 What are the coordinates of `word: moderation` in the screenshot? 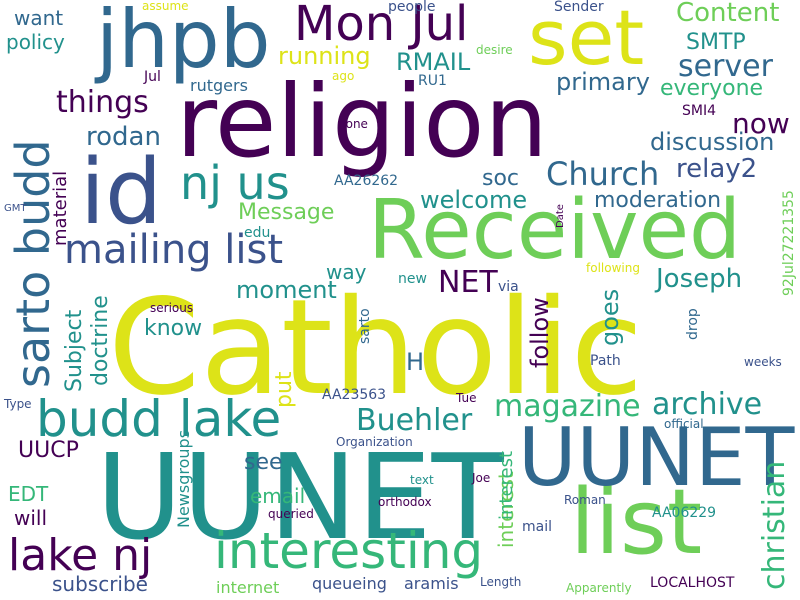 It's located at (658, 200).